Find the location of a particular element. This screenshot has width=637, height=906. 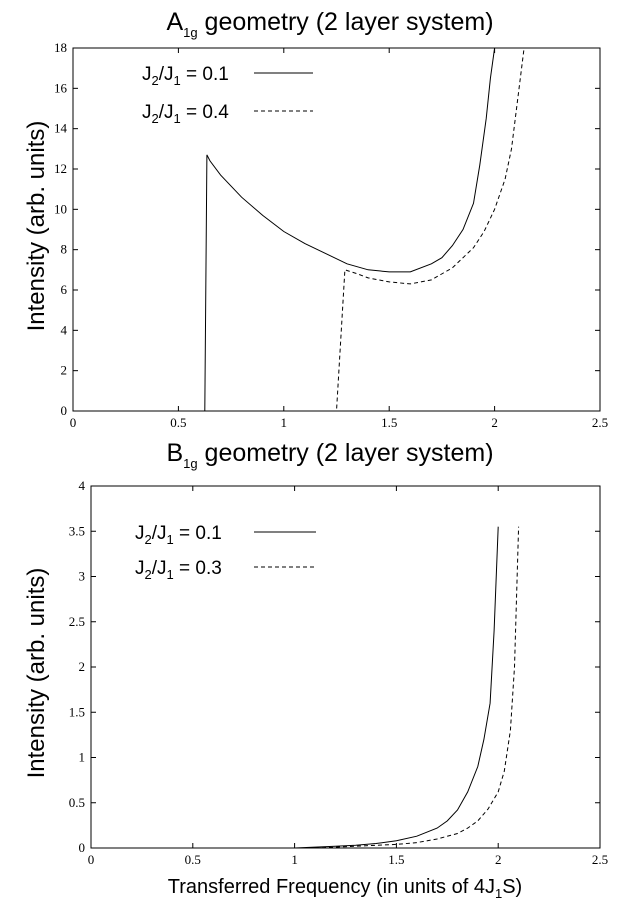

panel-a-y-tick-label: 16 is located at coordinates (61, 87).